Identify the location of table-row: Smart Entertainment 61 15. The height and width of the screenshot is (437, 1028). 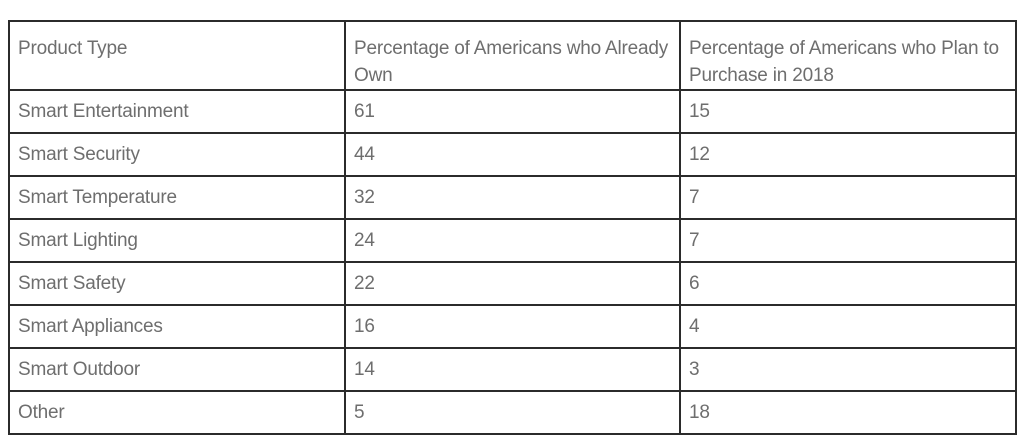
(512, 111).